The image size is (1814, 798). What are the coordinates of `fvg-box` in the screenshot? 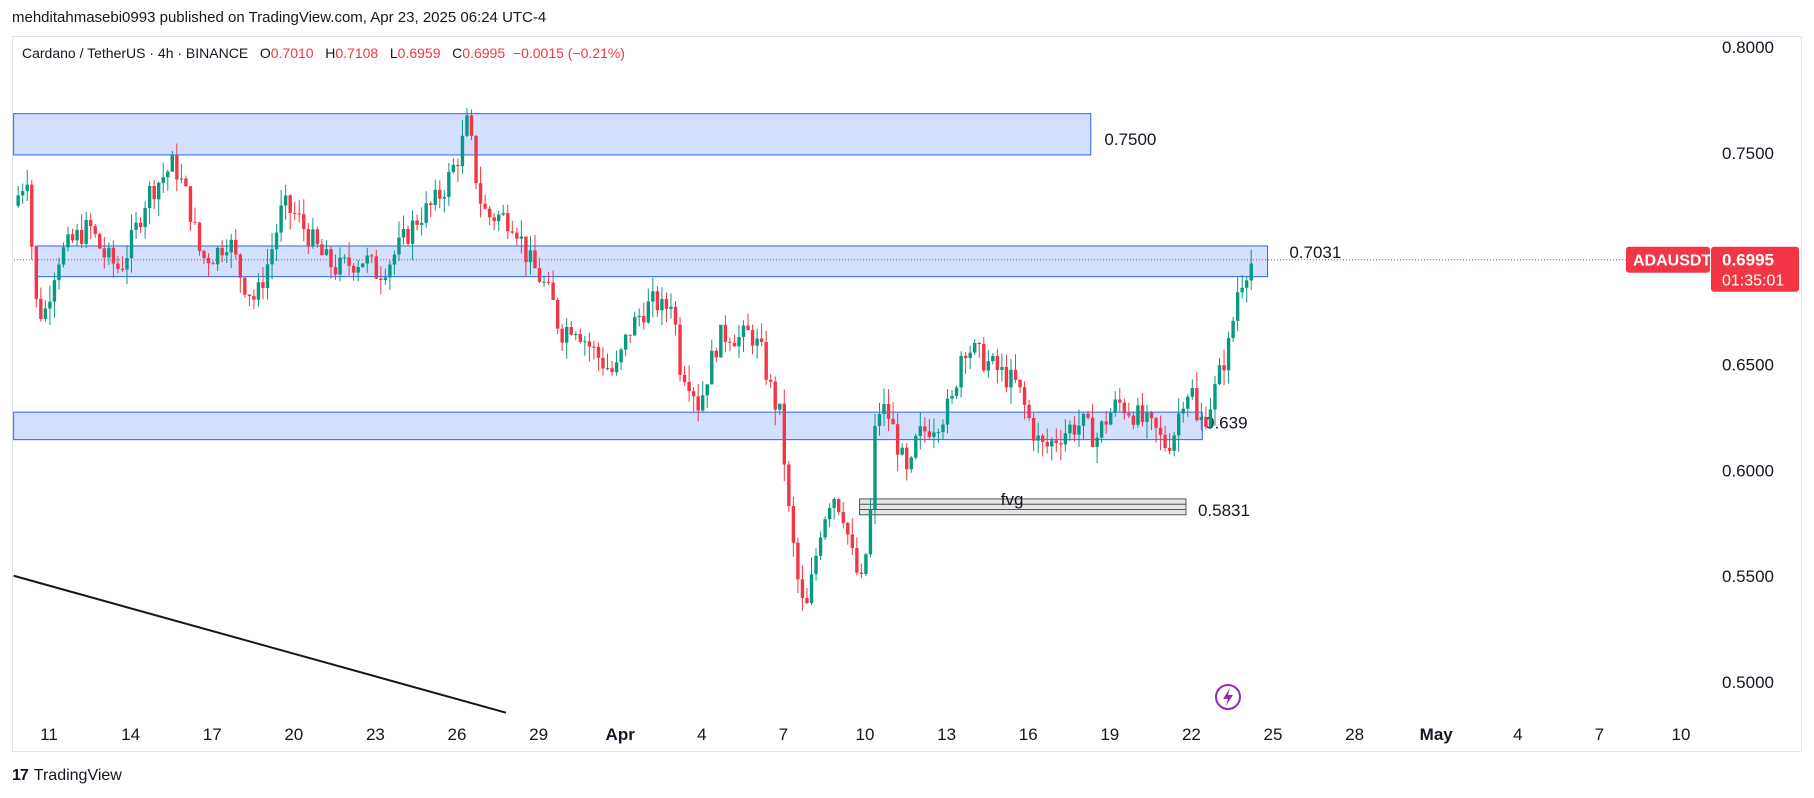 It's located at (1023, 507).